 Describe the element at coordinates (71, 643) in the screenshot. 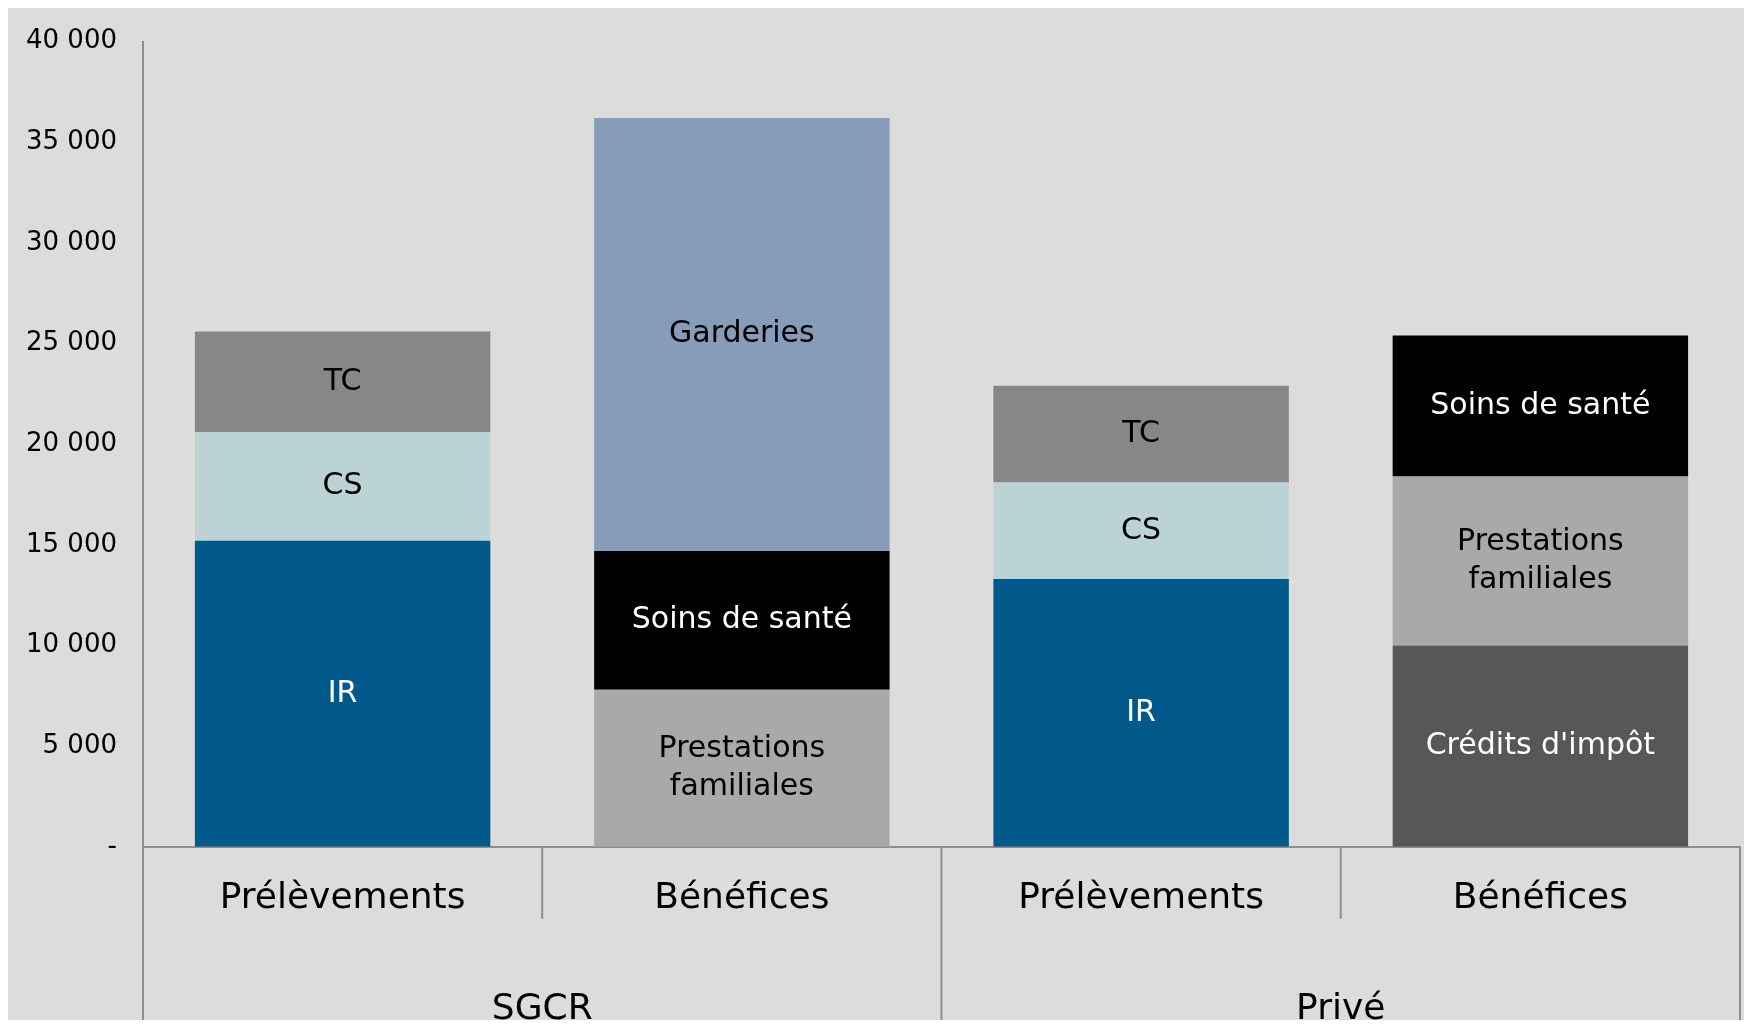

I see `y-tick-label: 10 000` at that location.